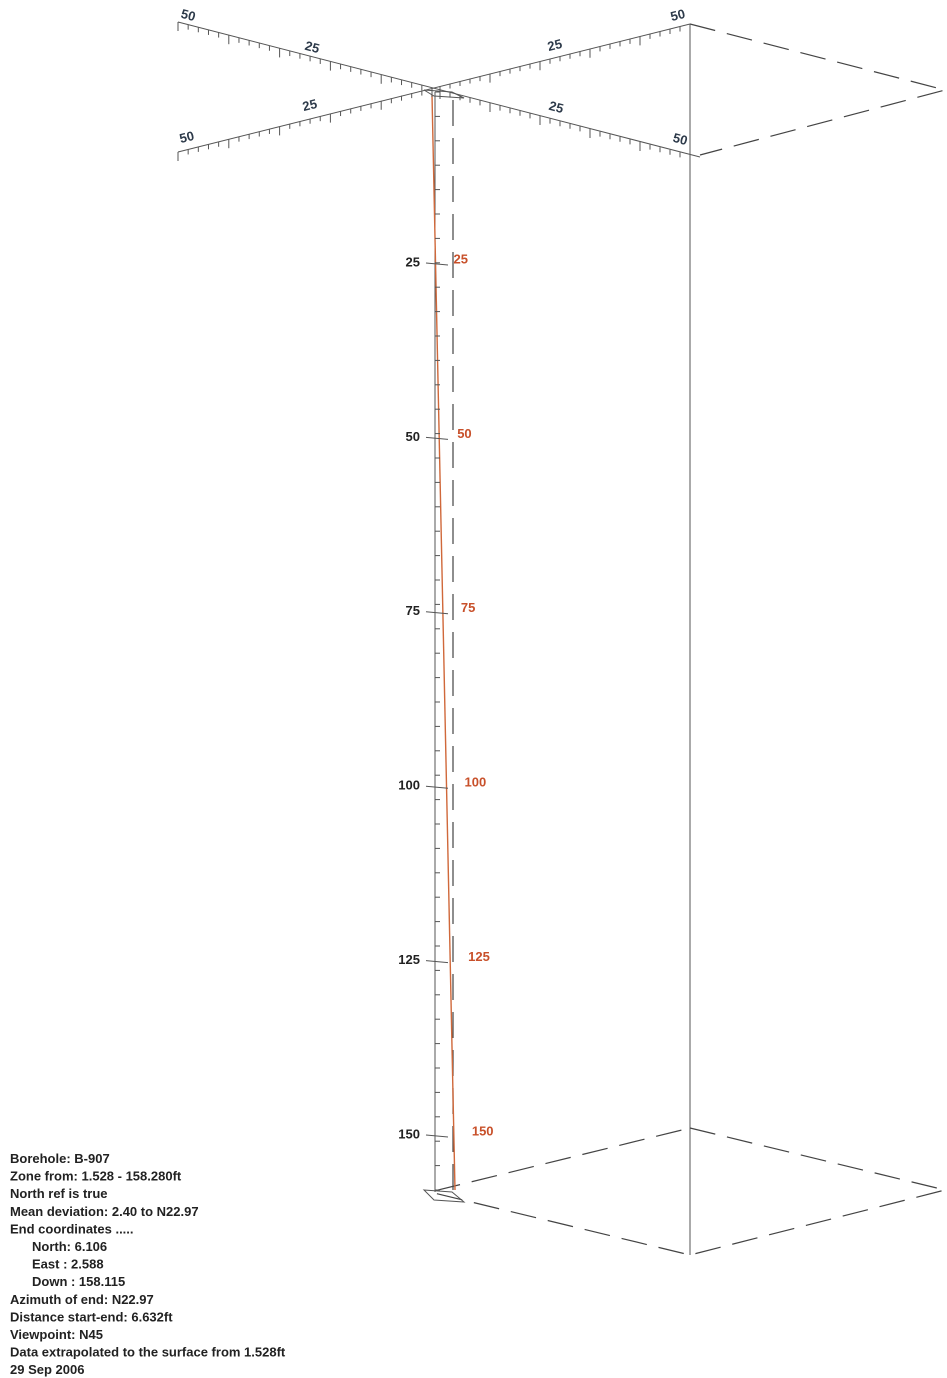  I want to click on borehole-label: 75, so click(468, 607).